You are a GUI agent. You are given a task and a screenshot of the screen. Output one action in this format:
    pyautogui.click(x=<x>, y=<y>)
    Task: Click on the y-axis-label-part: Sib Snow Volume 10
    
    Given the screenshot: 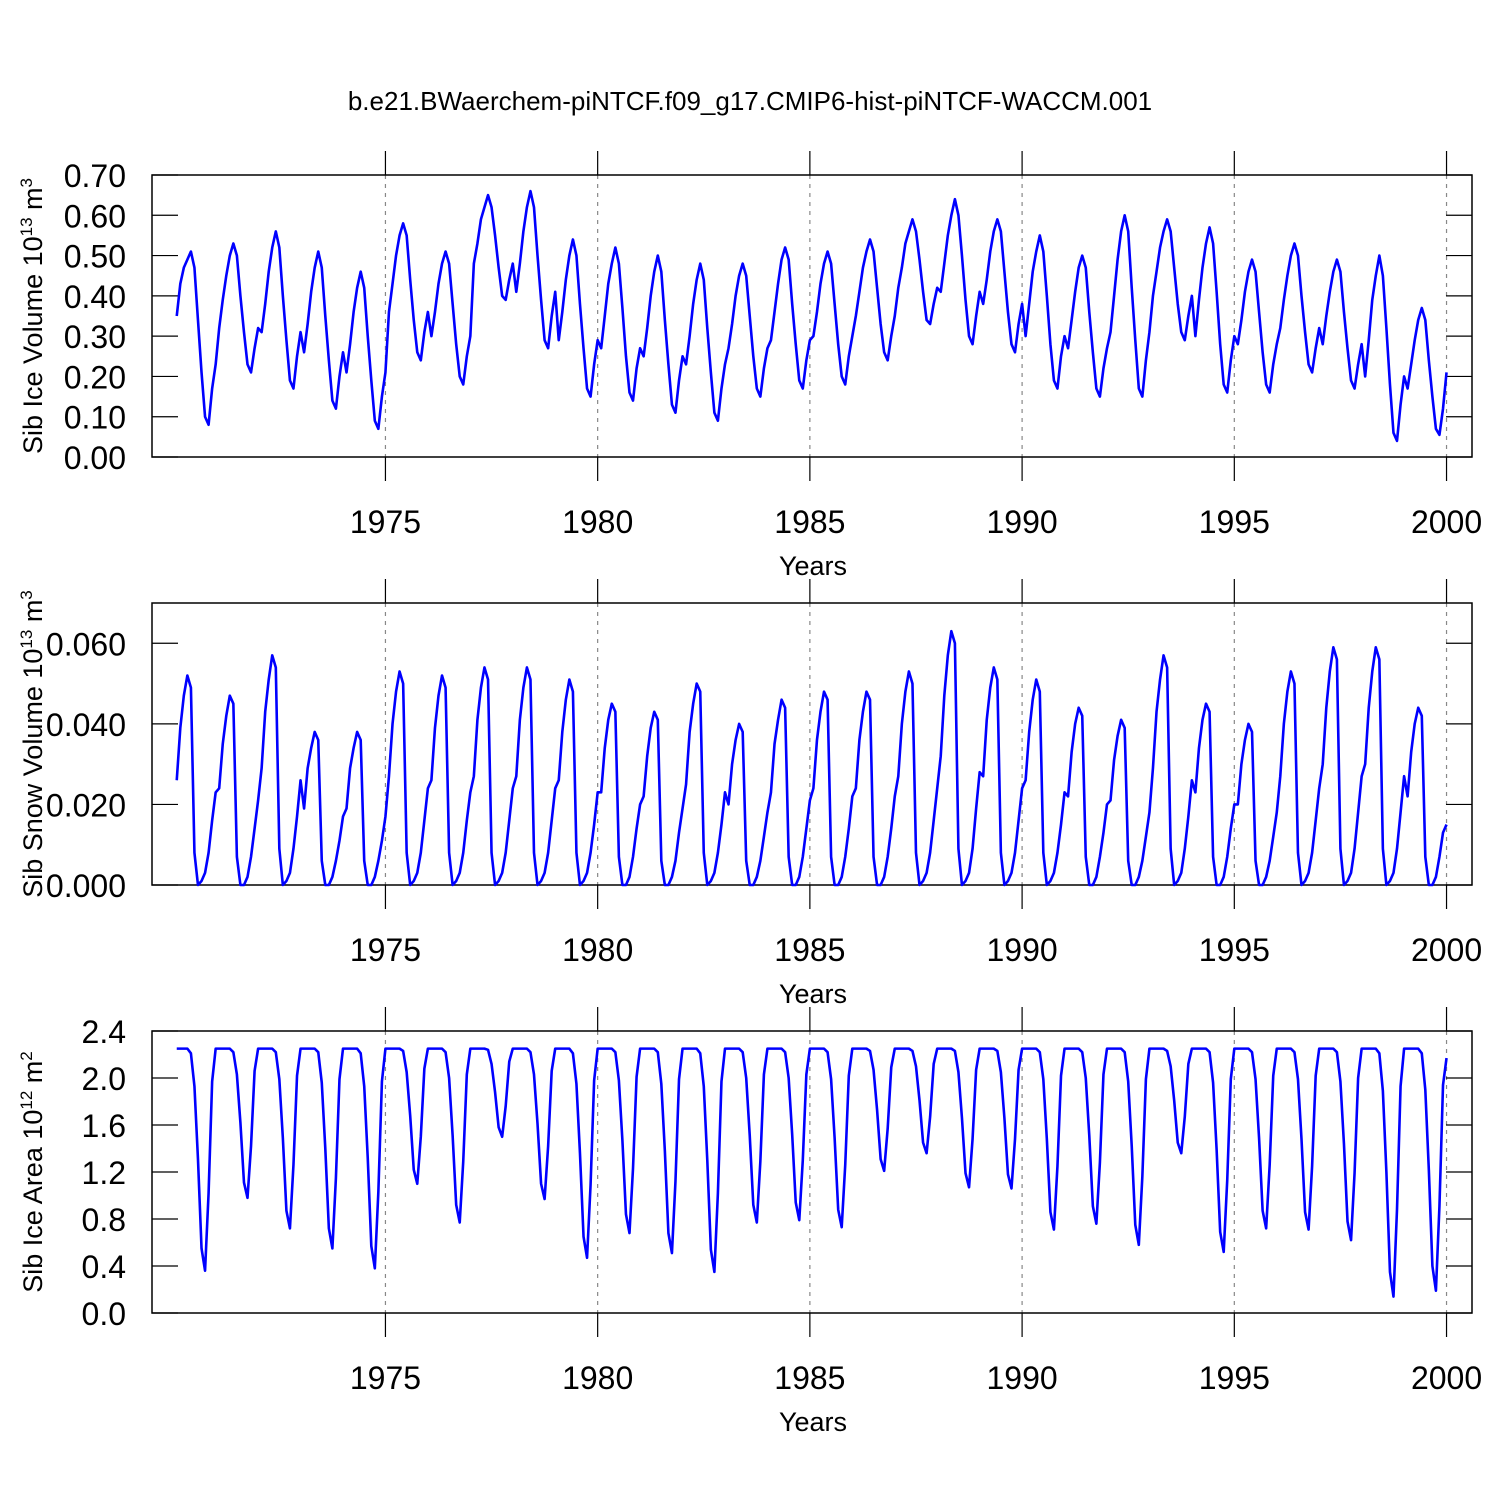 What is the action you would take?
    pyautogui.click(x=33, y=773)
    